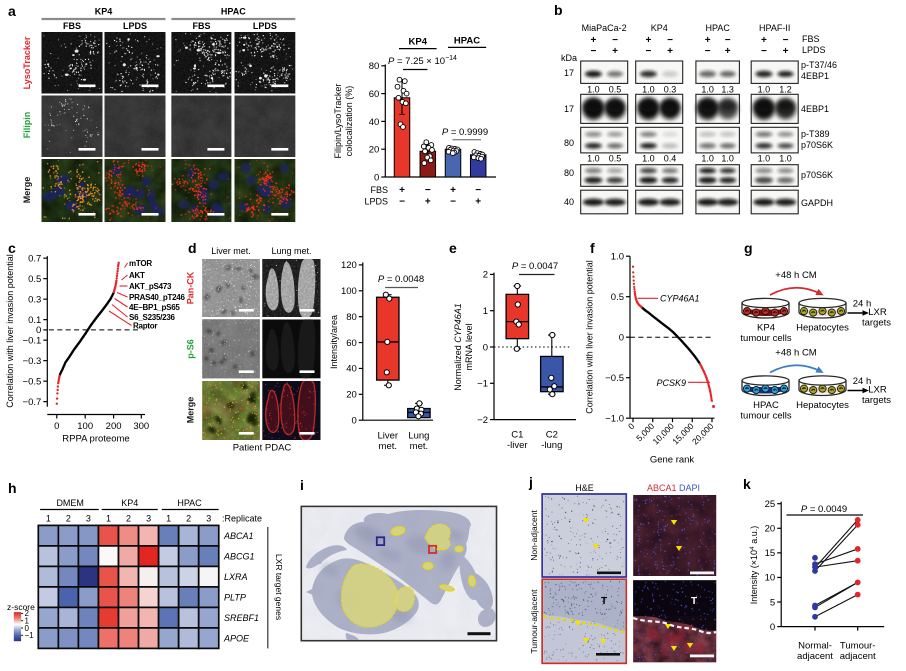 This screenshot has width=906, height=671. What do you see at coordinates (401, 279) in the screenshot?
I see `svg-text: P = 0.0048` at bounding box center [401, 279].